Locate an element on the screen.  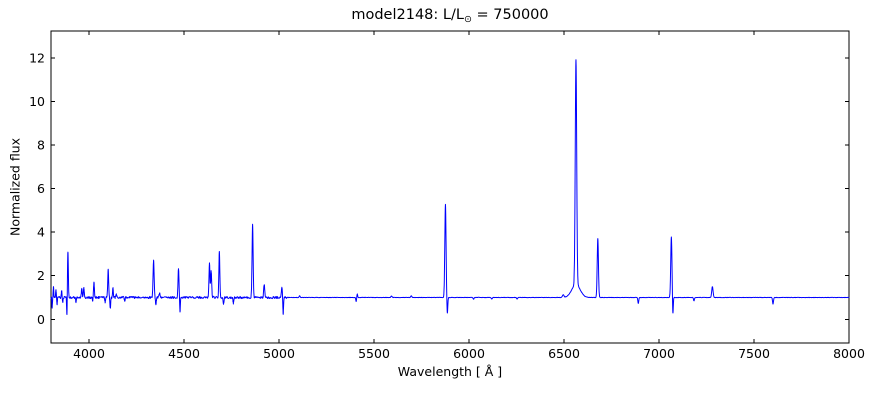
sun-symbol: ⊙ is located at coordinates (467, 19).